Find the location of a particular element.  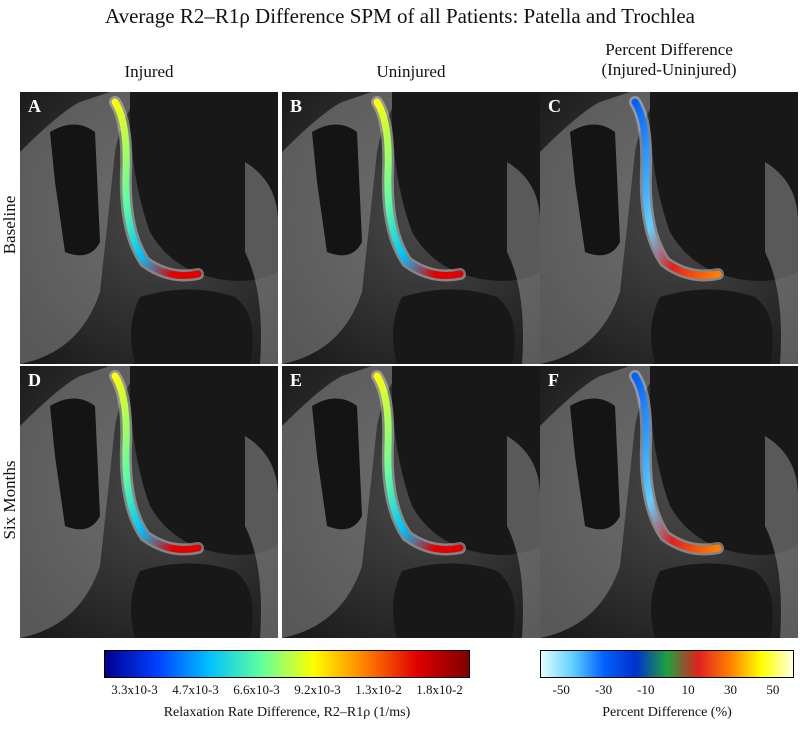

column-header-percent-difference: Percent Difference (Injured-Uninjured) is located at coordinates (669, 60).